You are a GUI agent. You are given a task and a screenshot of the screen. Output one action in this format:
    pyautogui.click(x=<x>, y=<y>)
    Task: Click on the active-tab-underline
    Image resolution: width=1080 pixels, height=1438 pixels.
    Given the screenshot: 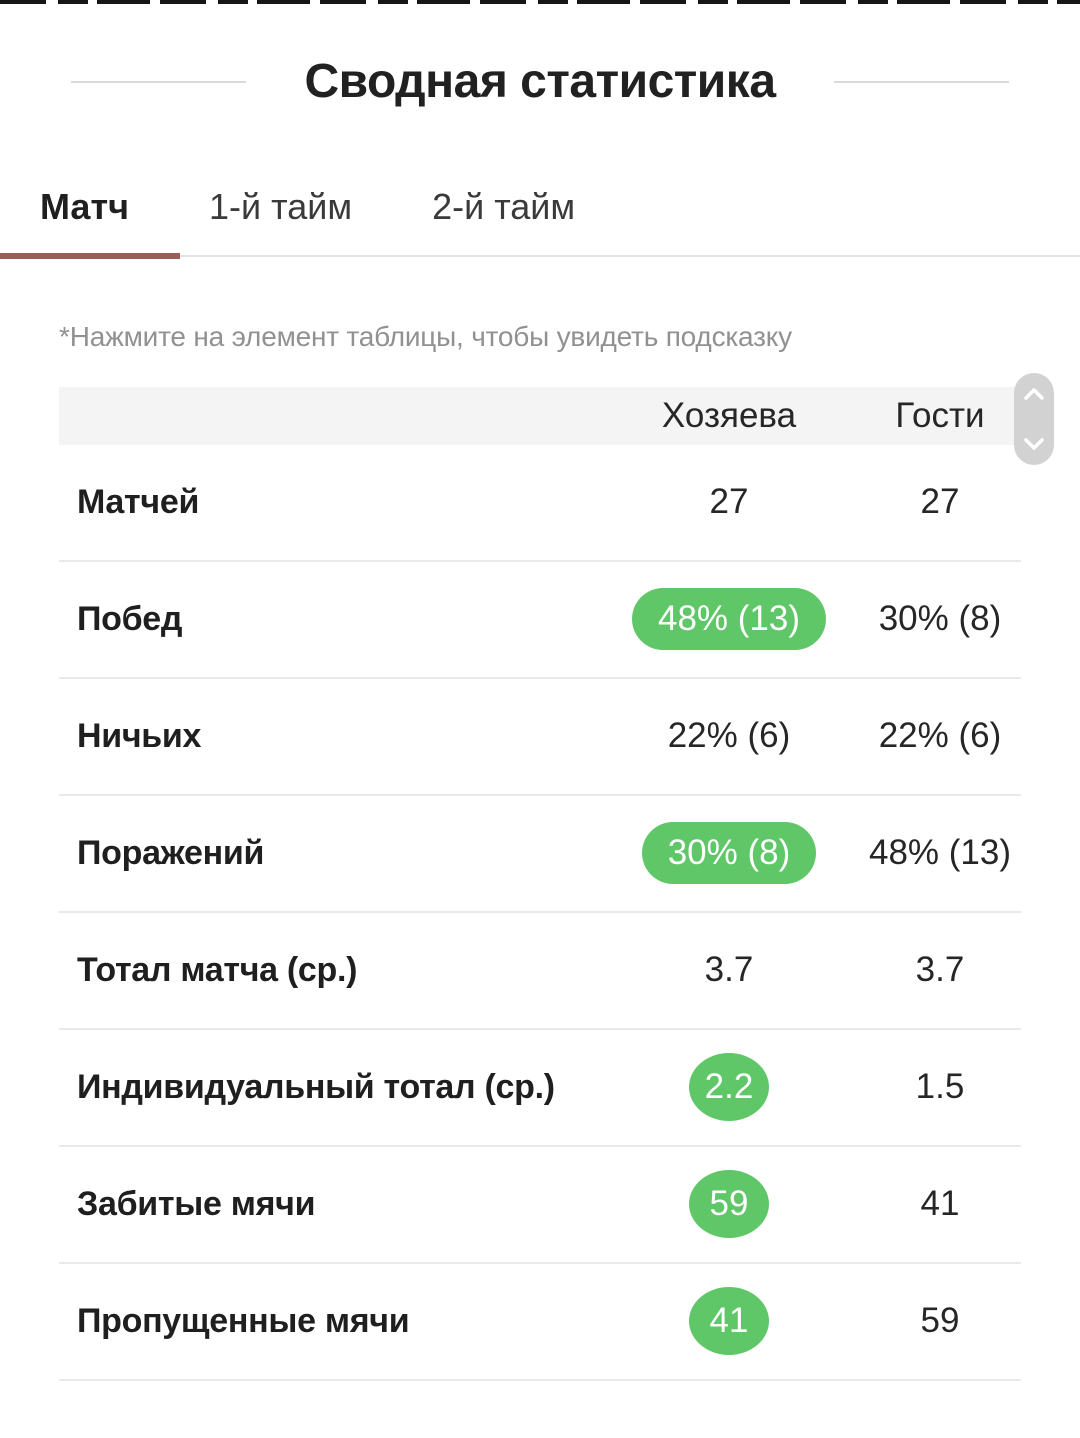 What is the action you would take?
    pyautogui.click(x=90, y=255)
    